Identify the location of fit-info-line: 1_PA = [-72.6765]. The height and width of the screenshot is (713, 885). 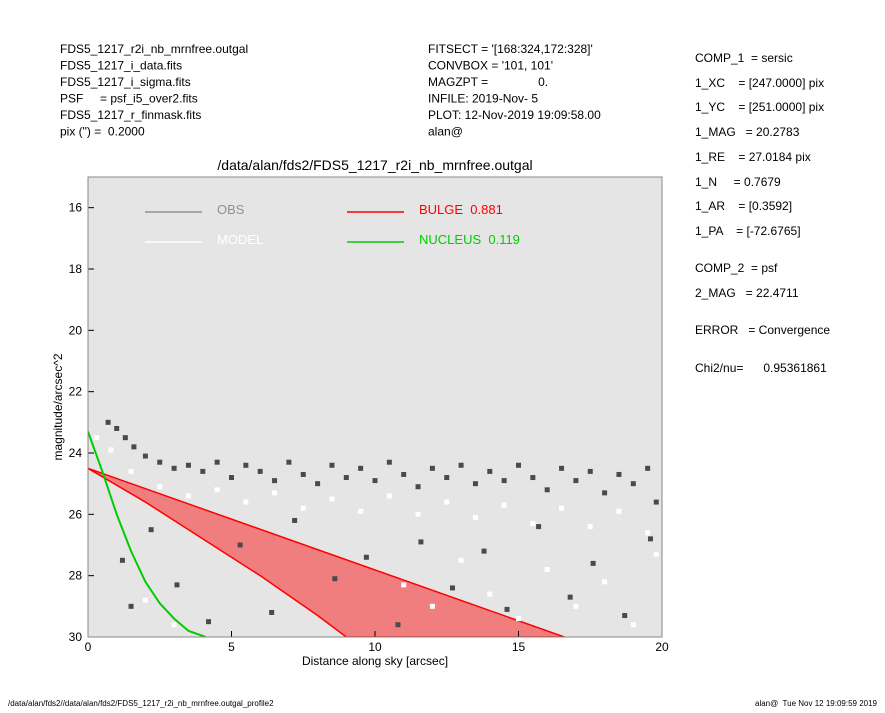
(748, 231).